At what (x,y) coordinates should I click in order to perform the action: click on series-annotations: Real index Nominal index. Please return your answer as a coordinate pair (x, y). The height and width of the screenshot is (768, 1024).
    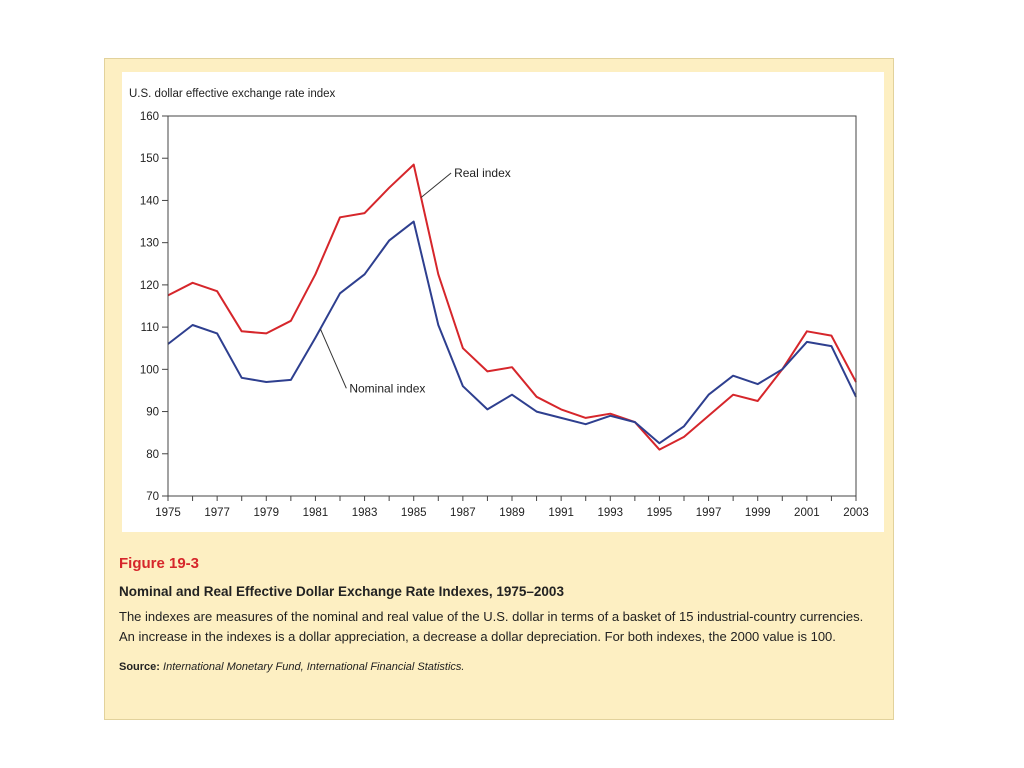
    Looking at the image, I should click on (415, 280).